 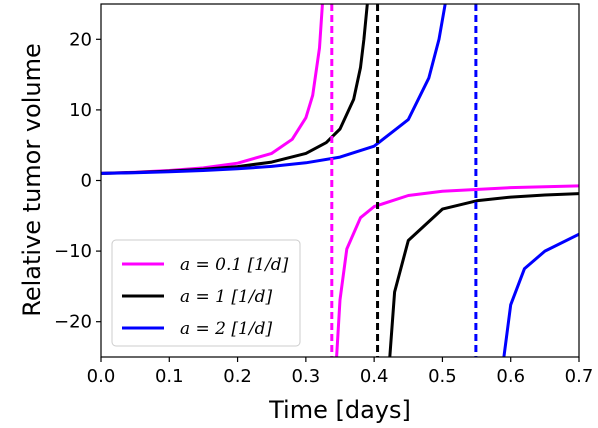 I want to click on y-tick-label: −20, so click(x=73, y=322).